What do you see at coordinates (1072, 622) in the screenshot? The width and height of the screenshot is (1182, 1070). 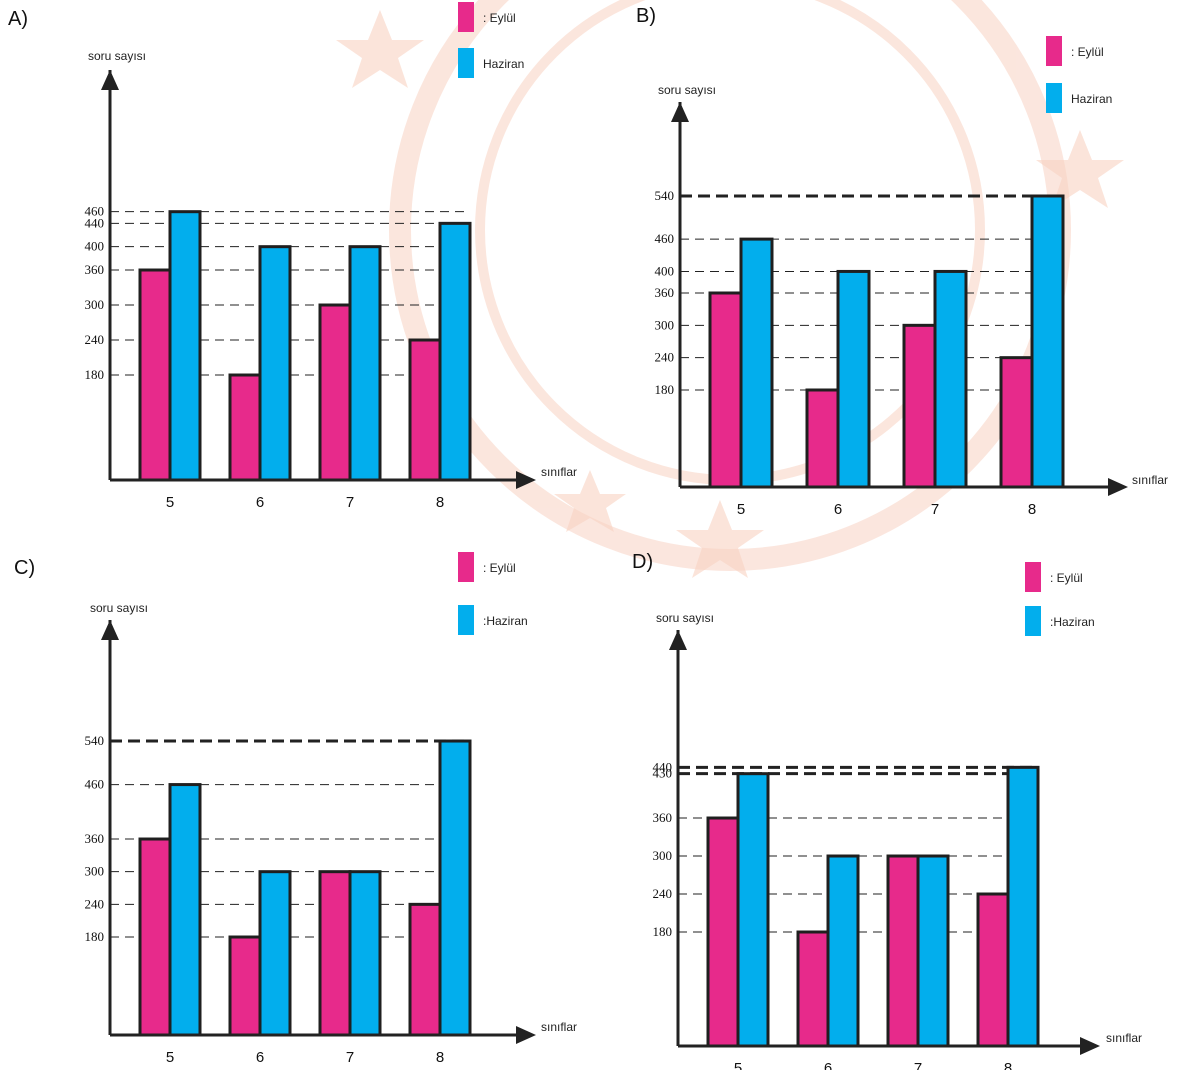 I see `legend-label-haziran: :Haziran` at bounding box center [1072, 622].